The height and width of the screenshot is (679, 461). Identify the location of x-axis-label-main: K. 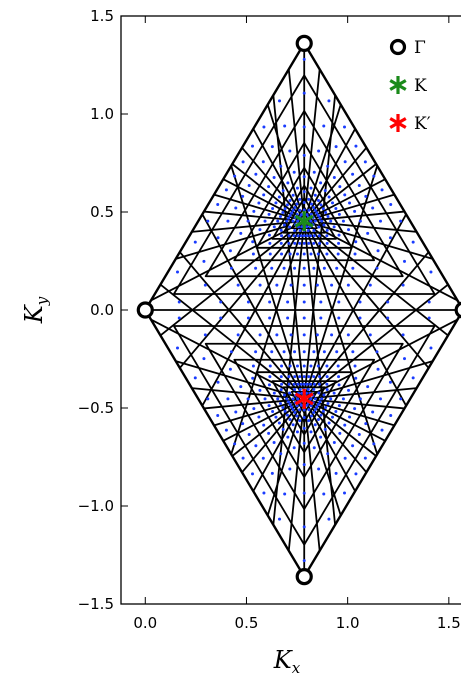
(283, 660).